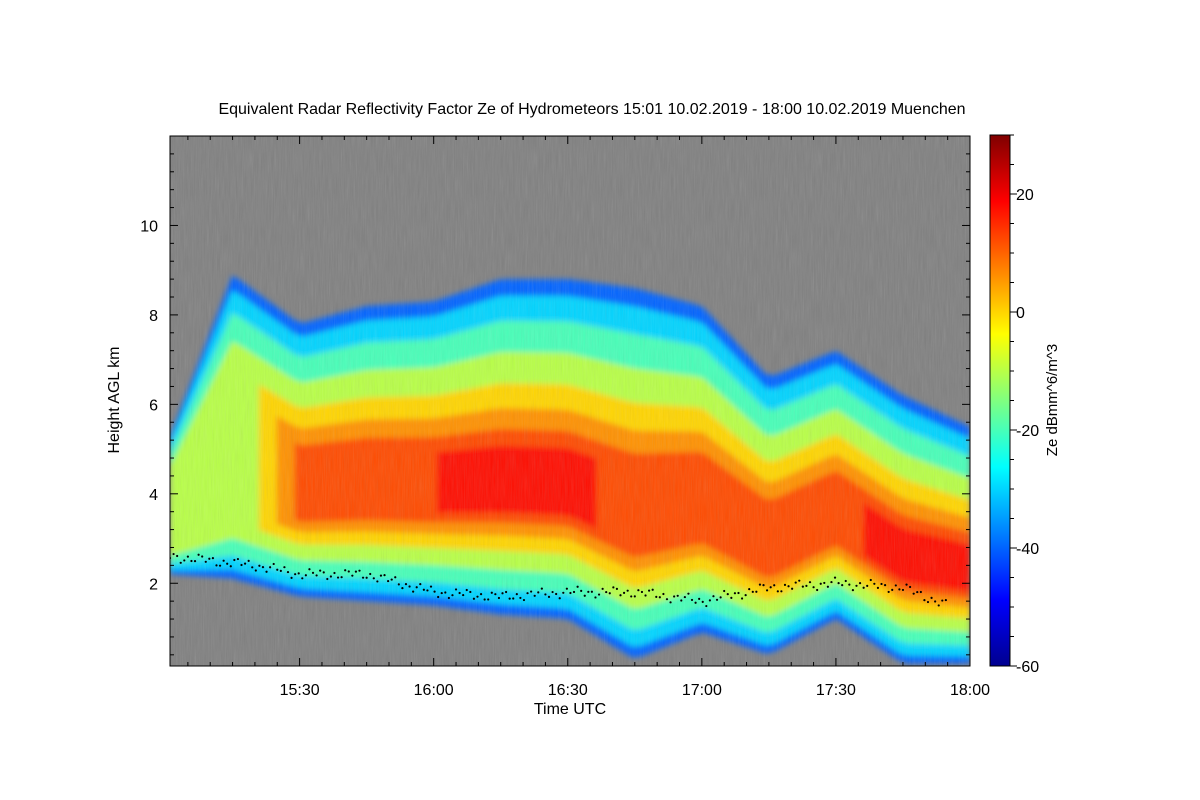 This screenshot has height=800, width=1200. What do you see at coordinates (114, 399) in the screenshot?
I see `y-axis-label: Height AGL km` at bounding box center [114, 399].